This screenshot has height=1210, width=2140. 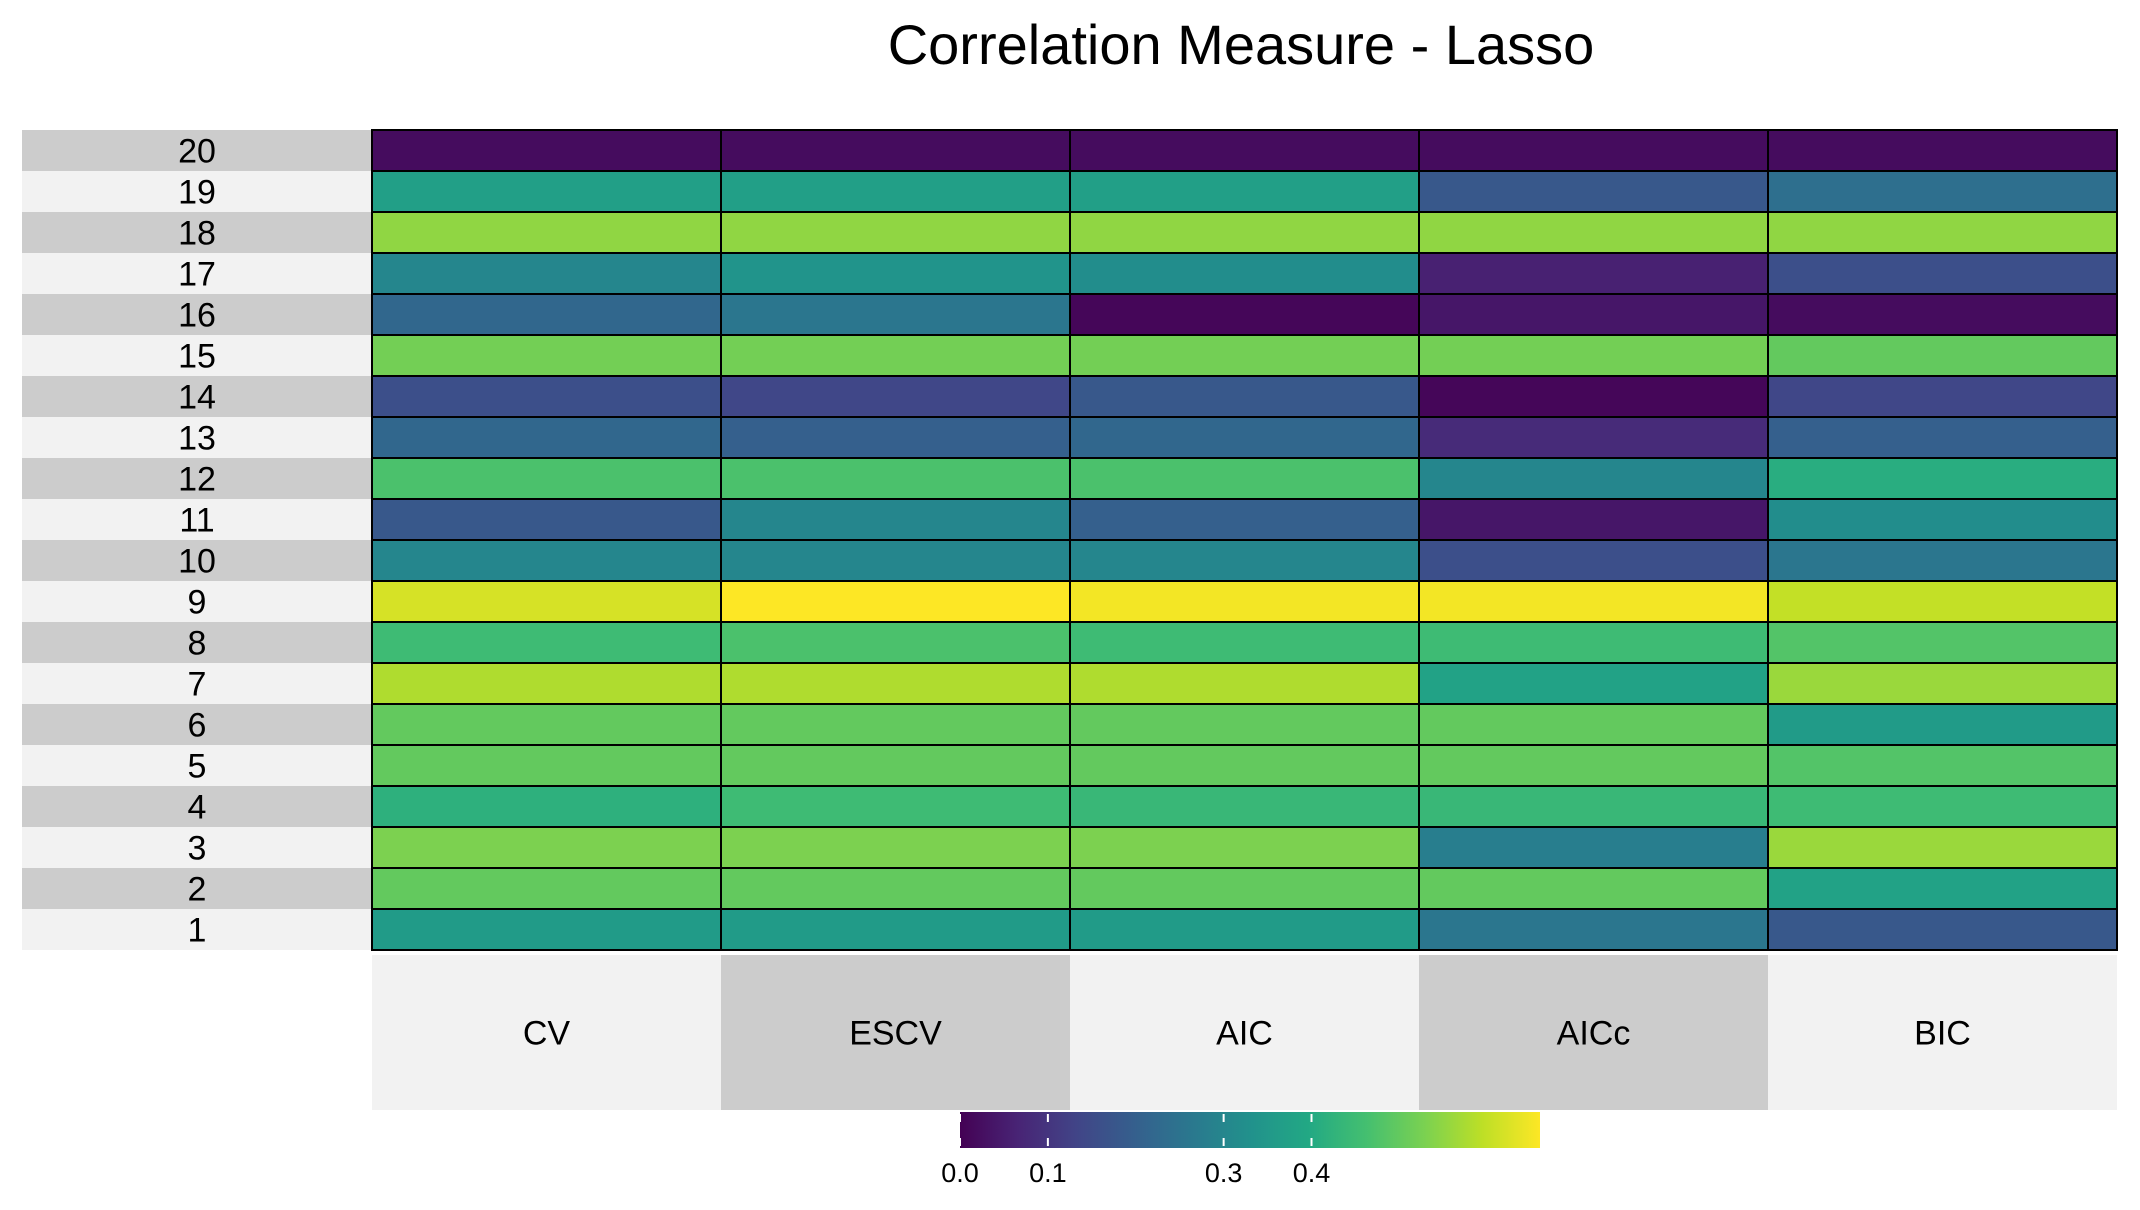 What do you see at coordinates (895, 601) in the screenshot?
I see `heatmap-cell-r9-escv` at bounding box center [895, 601].